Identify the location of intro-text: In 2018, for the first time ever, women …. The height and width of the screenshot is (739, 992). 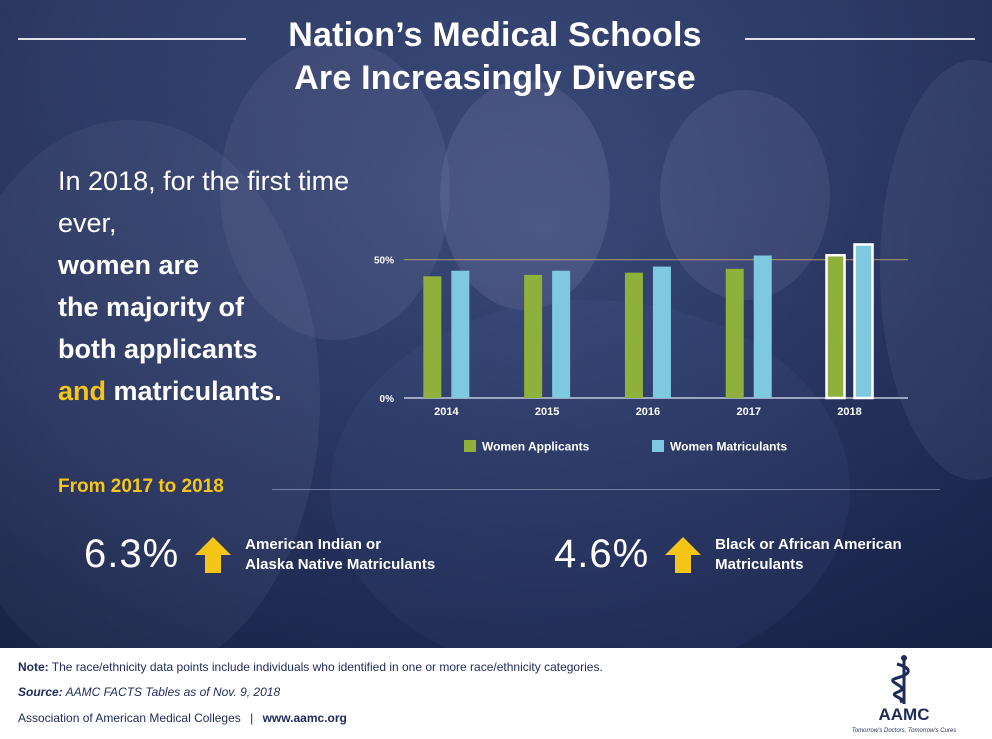
(208, 286).